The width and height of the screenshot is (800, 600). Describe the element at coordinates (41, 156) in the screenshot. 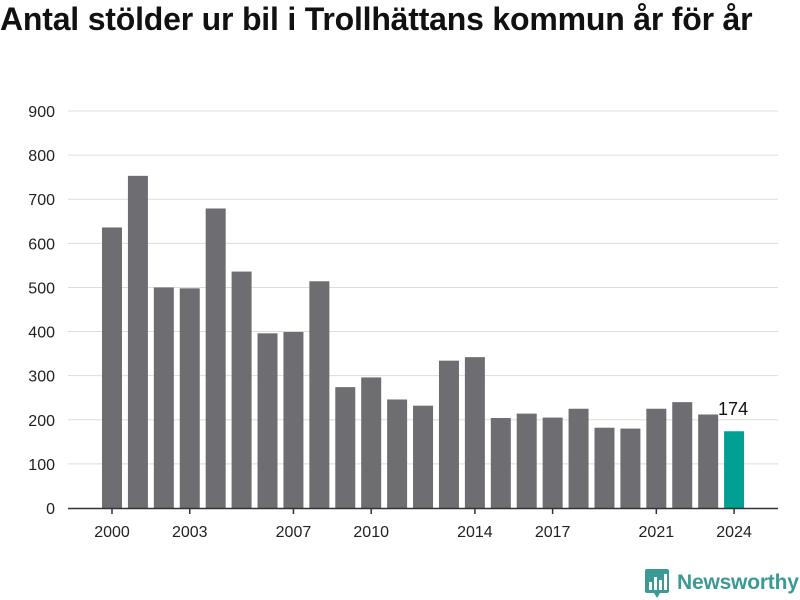

I see `y-tick-label: 800` at that location.